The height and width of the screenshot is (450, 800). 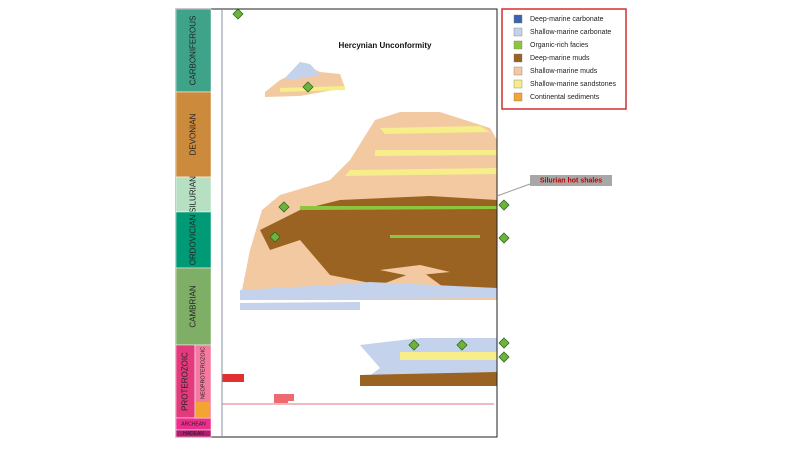 I want to click on legend-label: Deep-marine muds, so click(x=560, y=58).